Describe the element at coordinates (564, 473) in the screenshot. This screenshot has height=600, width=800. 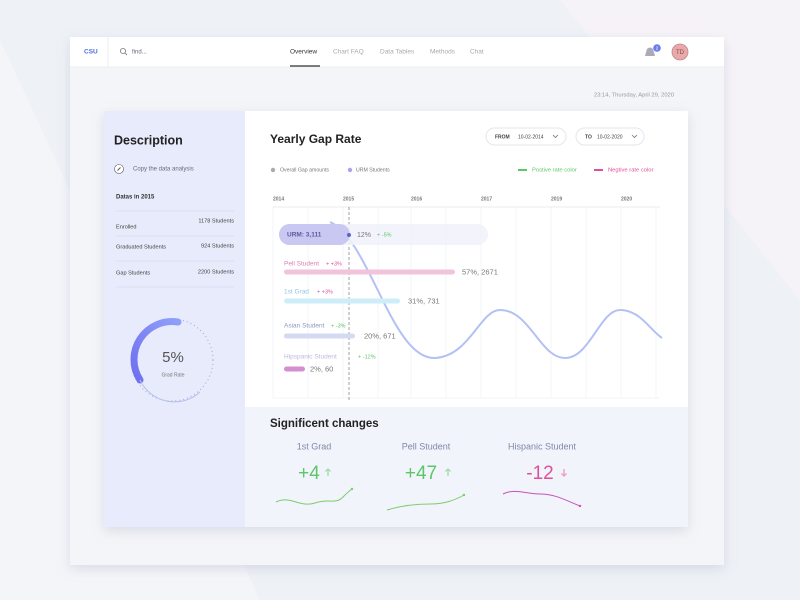
I see `down-arrow` at that location.